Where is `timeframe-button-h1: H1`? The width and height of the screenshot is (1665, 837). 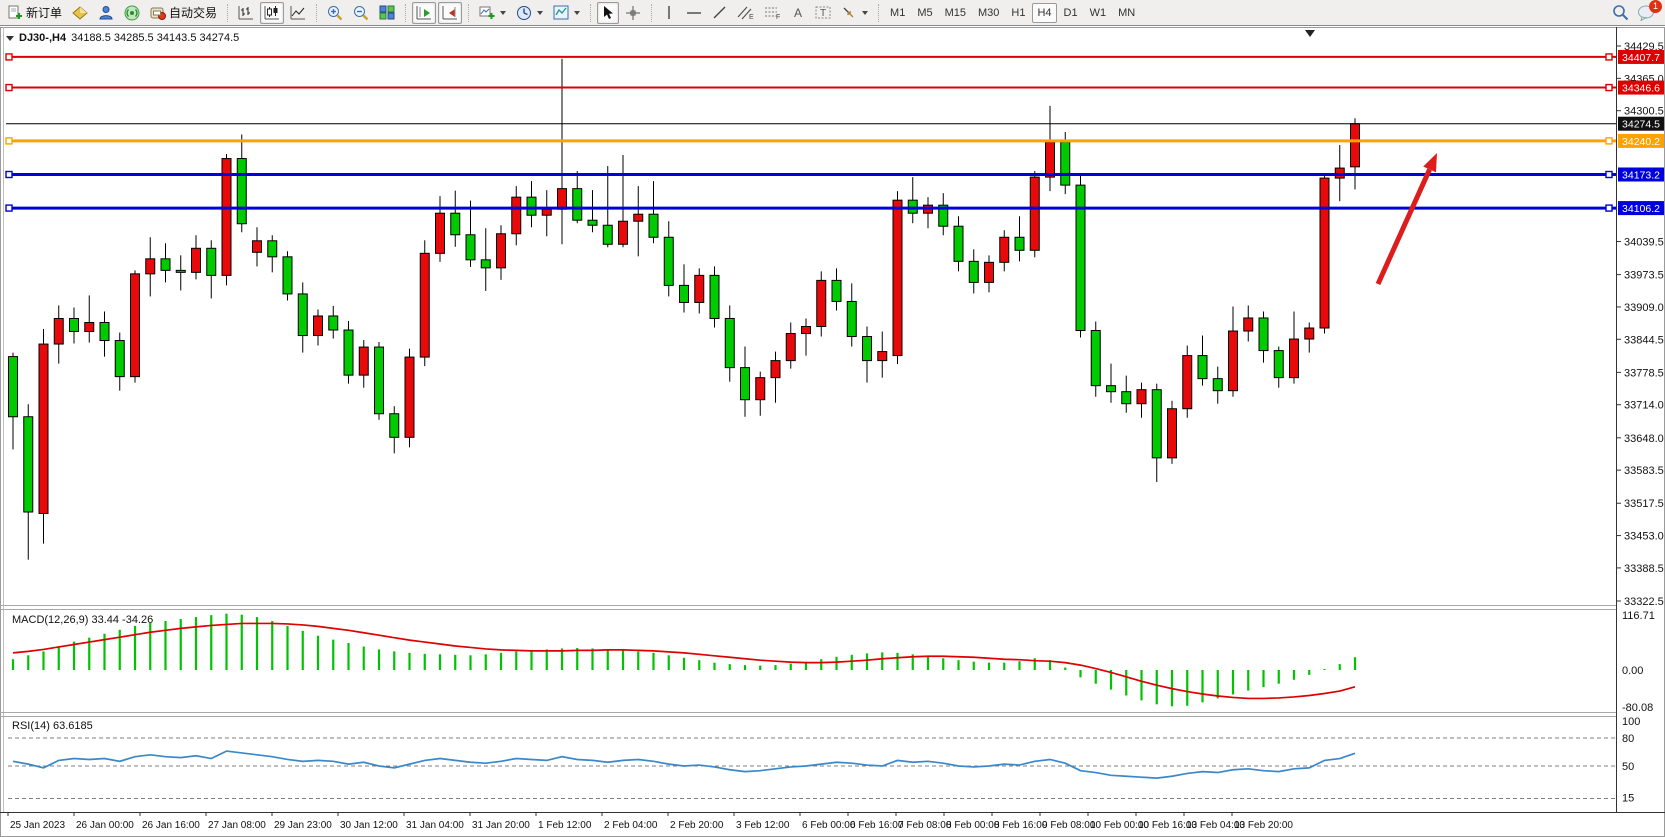 timeframe-button-h1: H1 is located at coordinates (1018, 12).